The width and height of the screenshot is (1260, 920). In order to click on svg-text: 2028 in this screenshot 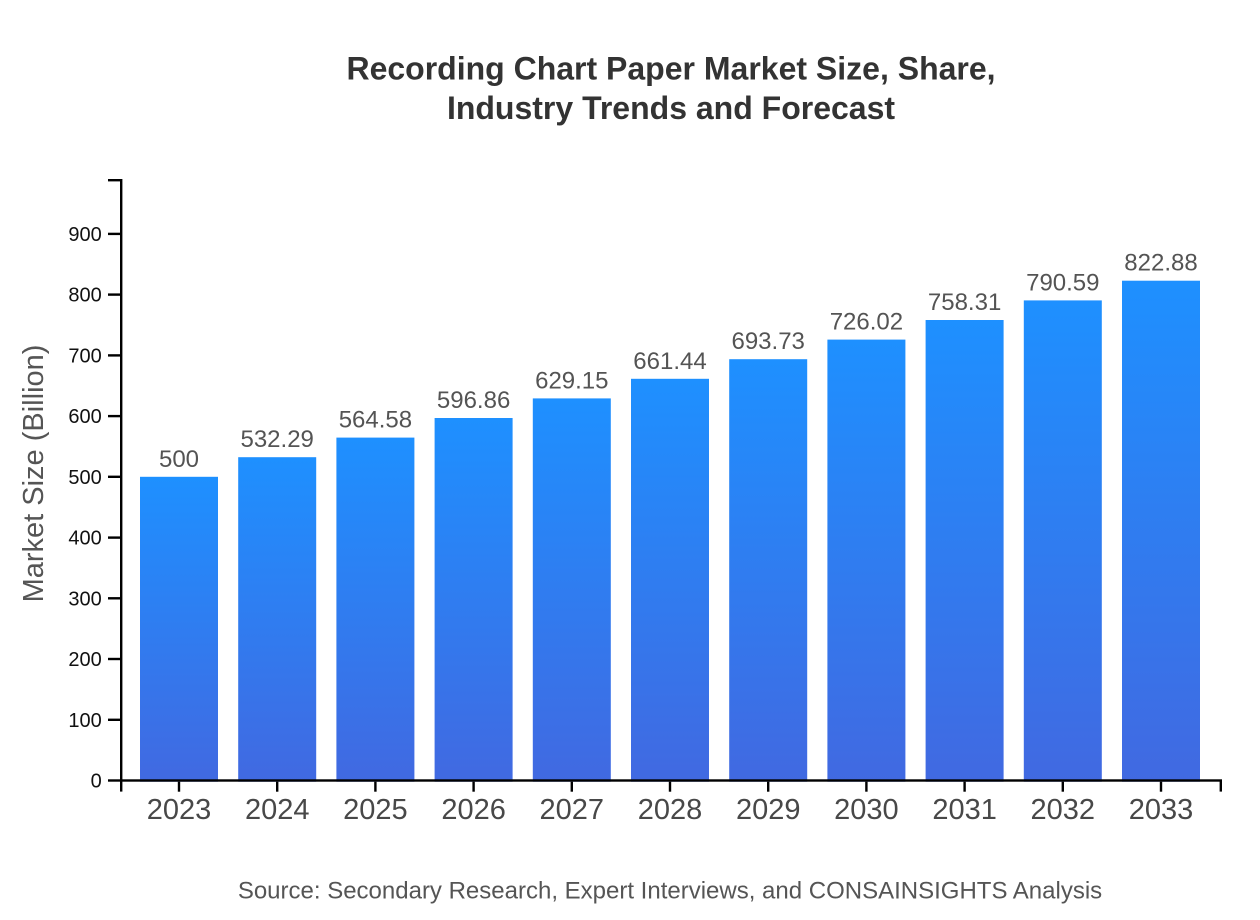, I will do `click(670, 810)`.